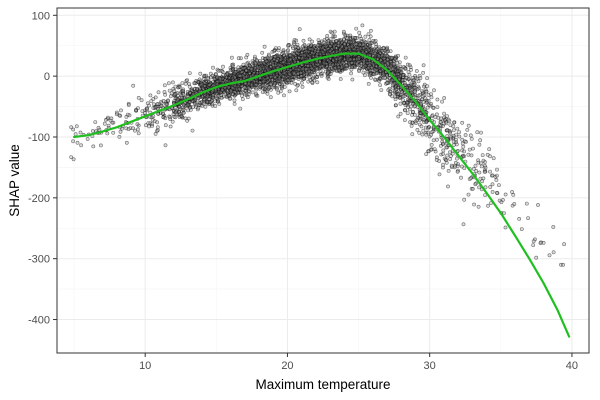 This screenshot has width=600, height=400. Describe the element at coordinates (39, 138) in the screenshot. I see `y-tick-label: -100` at that location.